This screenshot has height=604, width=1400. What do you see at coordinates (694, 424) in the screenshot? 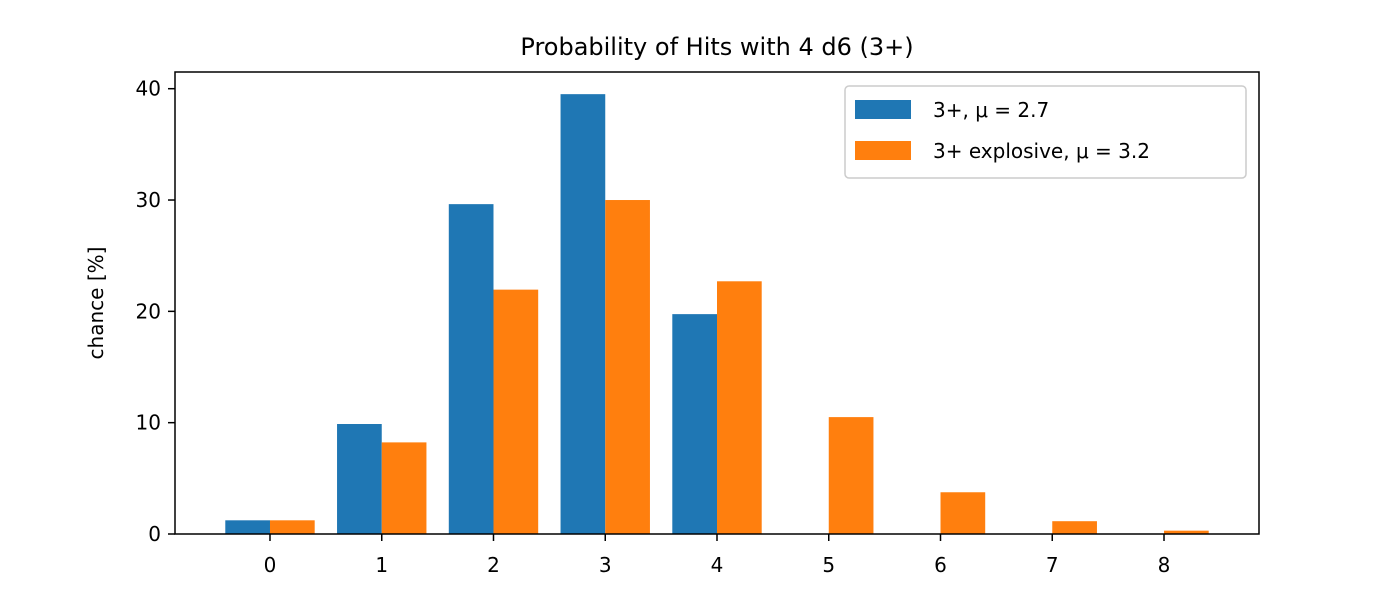
I see `bar-series0-cat4` at bounding box center [694, 424].